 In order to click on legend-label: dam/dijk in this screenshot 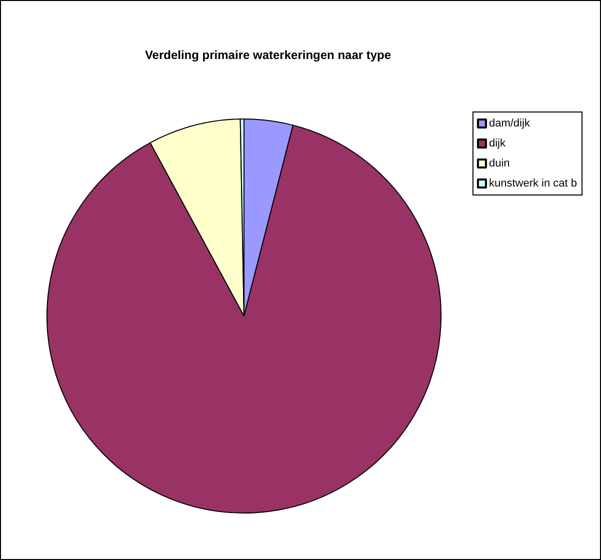, I will do `click(509, 124)`.